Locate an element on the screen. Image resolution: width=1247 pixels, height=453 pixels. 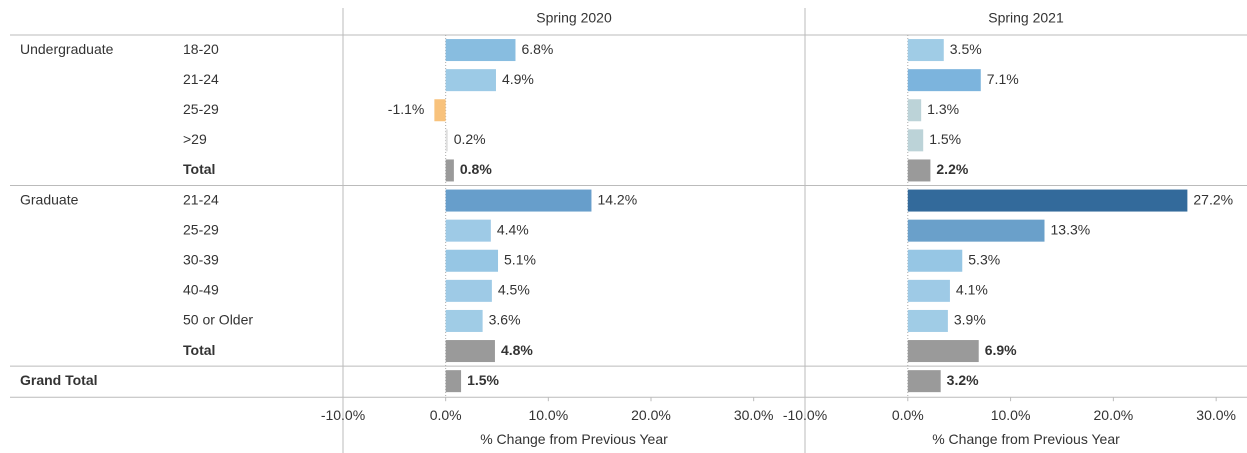
value-label: 0.2% is located at coordinates (470, 139).